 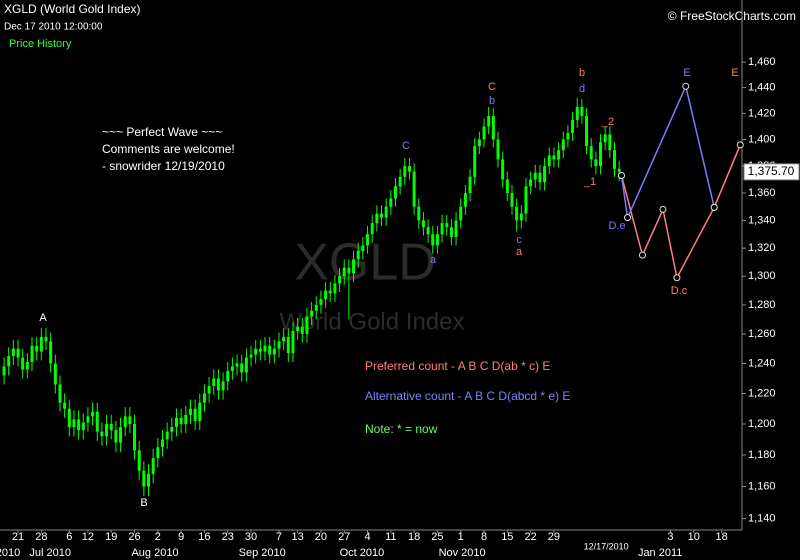 I want to click on wave-label: d, so click(x=582, y=89).